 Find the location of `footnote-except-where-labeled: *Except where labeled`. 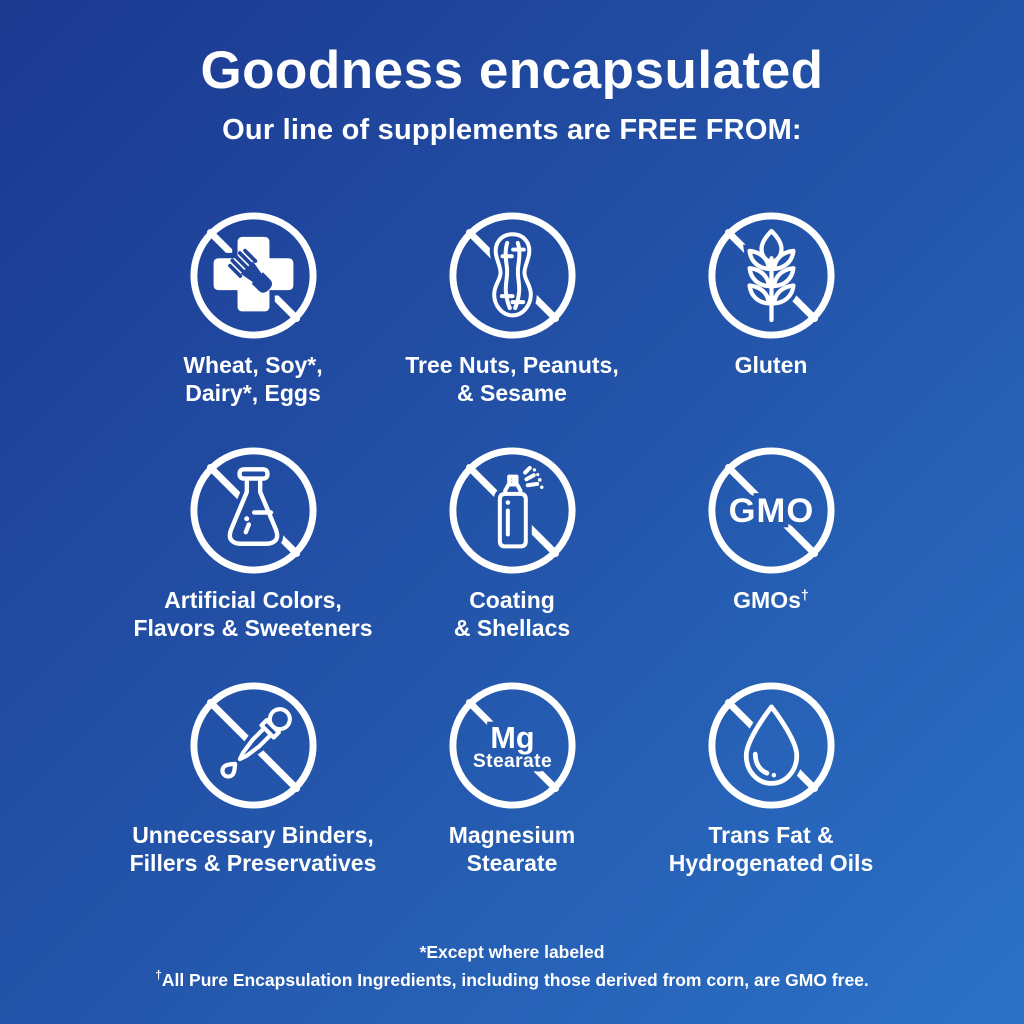

footnote-except-where-labeled: *Except where labeled is located at coordinates (512, 952).